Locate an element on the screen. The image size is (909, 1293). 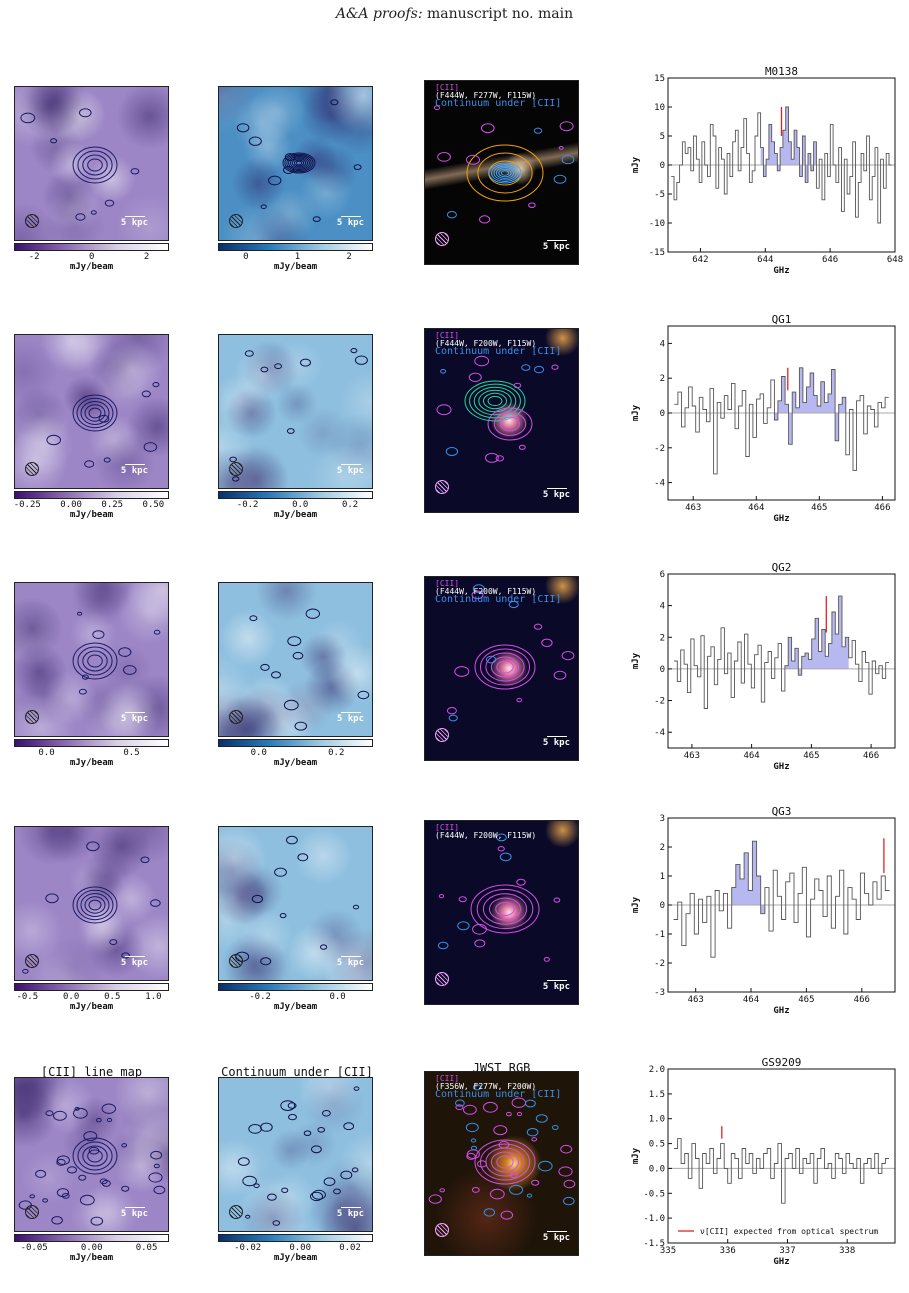
colorbar-tick-label: -0.2 is located at coordinates (260, 997).